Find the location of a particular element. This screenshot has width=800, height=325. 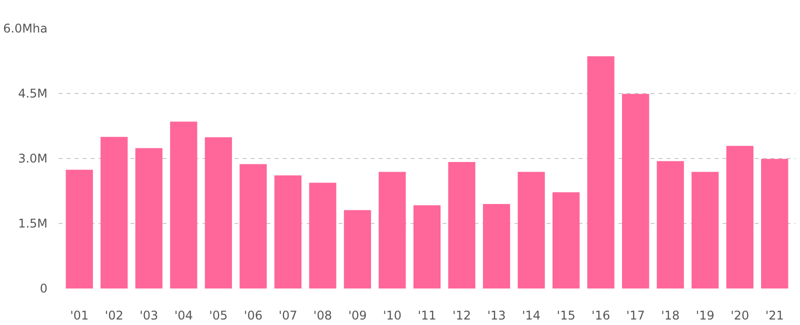

x-tick-label: '18 is located at coordinates (670, 315).